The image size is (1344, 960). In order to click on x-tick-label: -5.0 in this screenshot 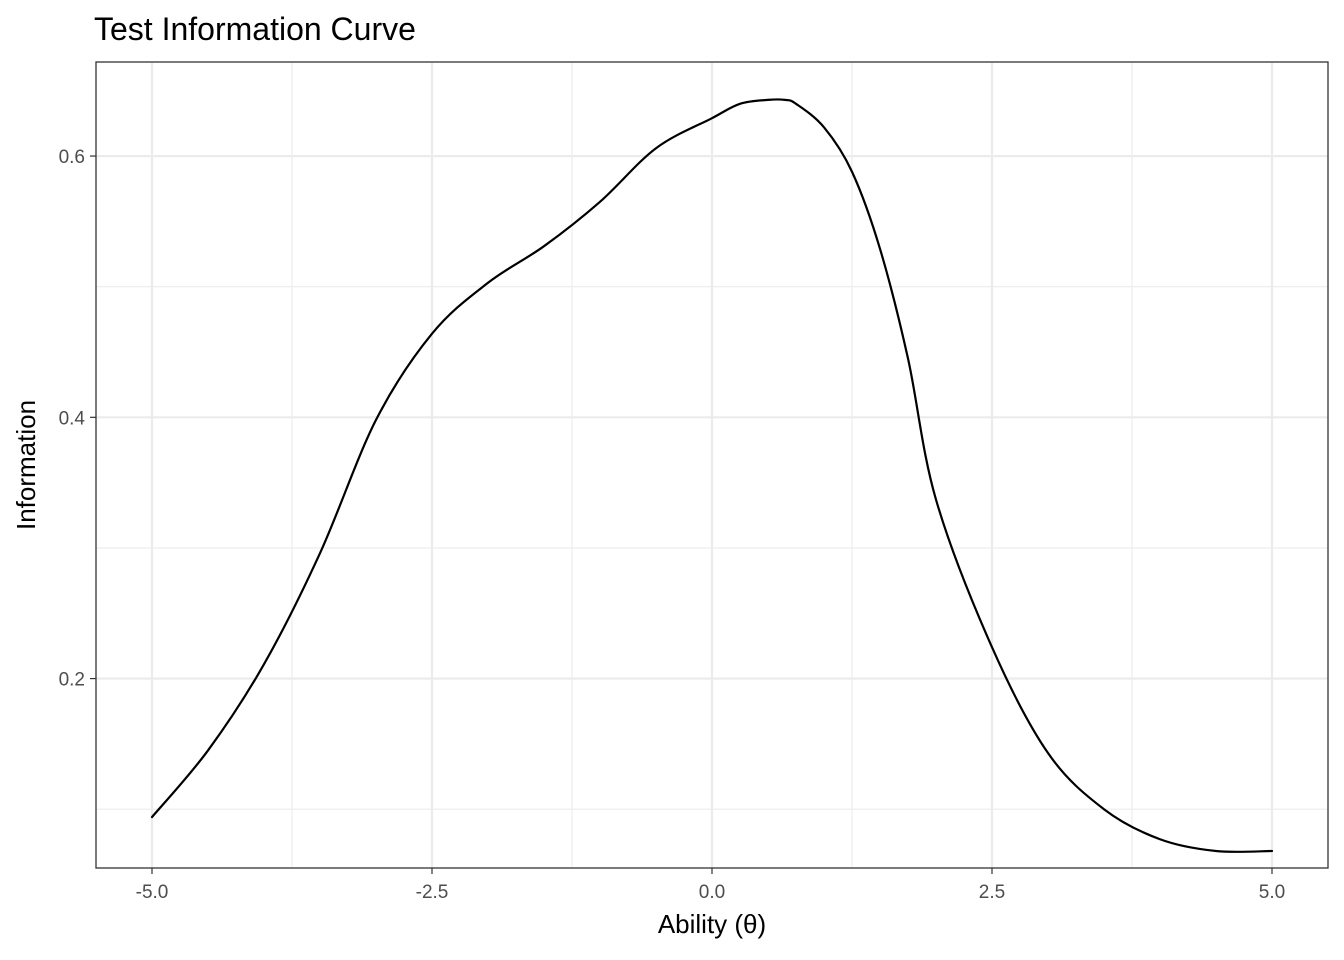, I will do `click(152, 892)`.